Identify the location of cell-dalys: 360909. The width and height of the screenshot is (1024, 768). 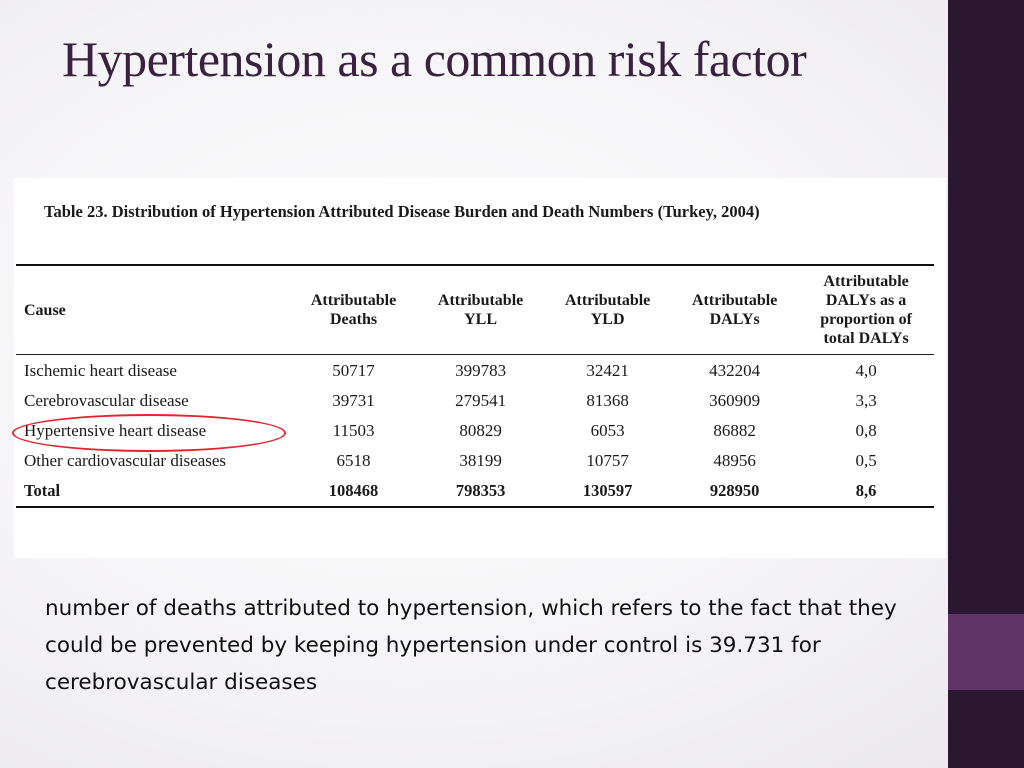
(735, 400).